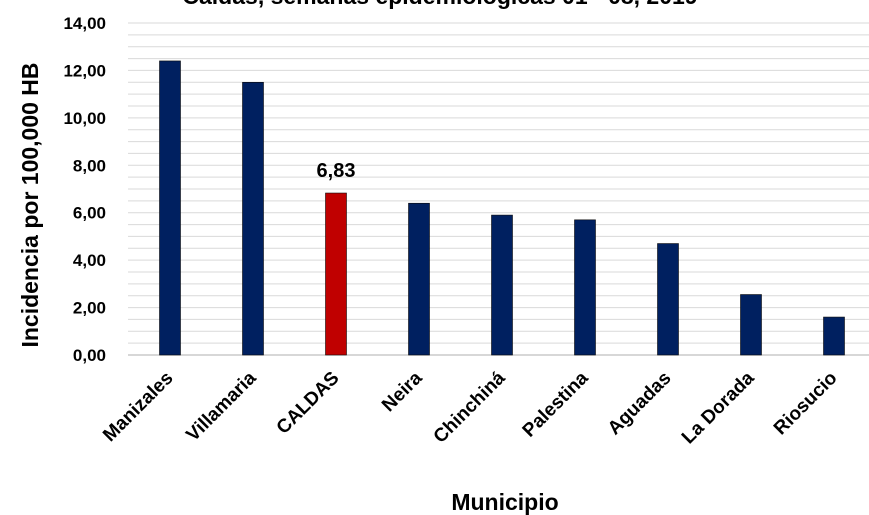 This screenshot has width=869, height=515. I want to click on bar-aguadas, so click(668, 299).